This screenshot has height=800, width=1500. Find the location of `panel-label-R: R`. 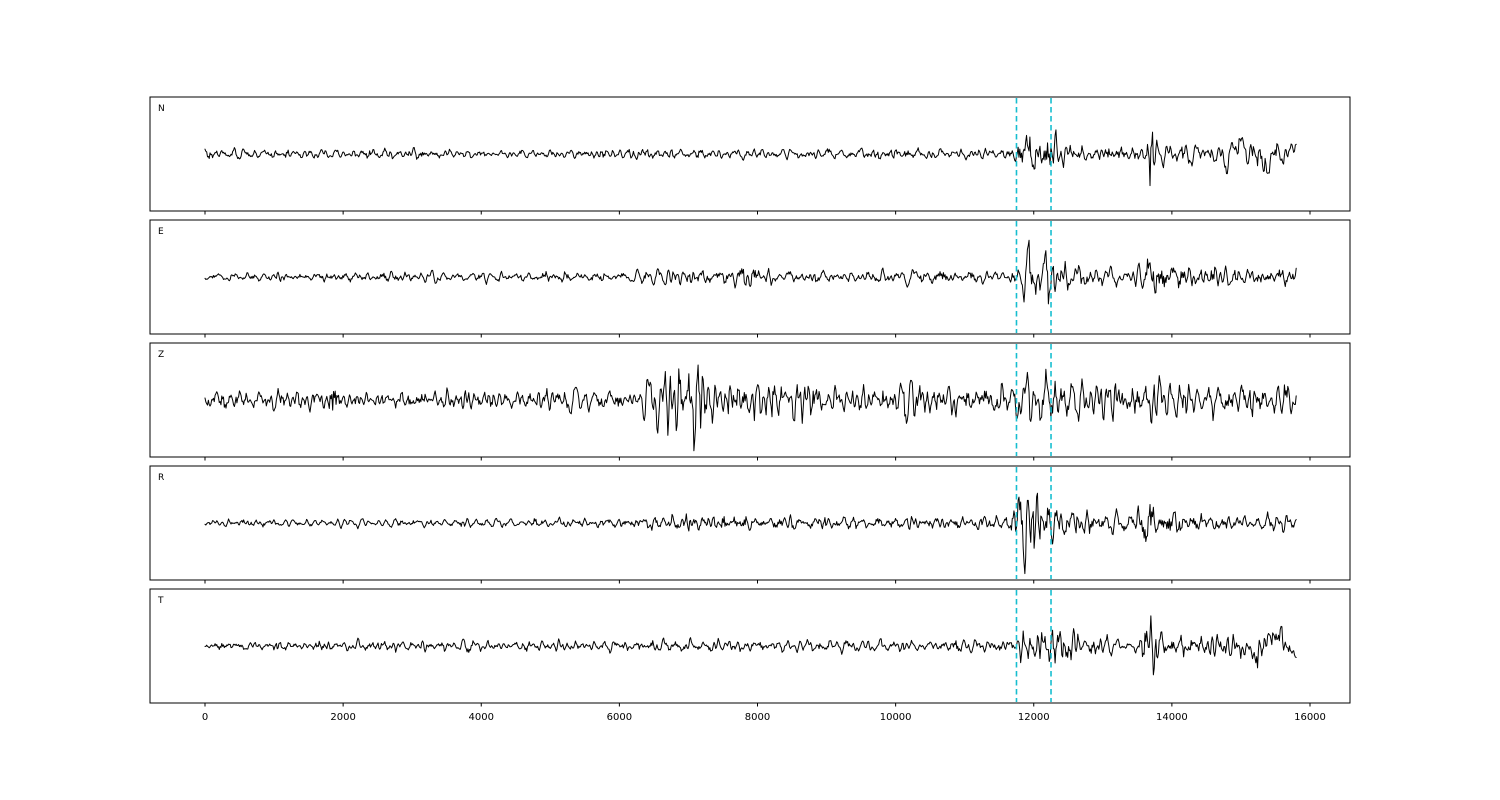

panel-label-R: R is located at coordinates (161, 478).